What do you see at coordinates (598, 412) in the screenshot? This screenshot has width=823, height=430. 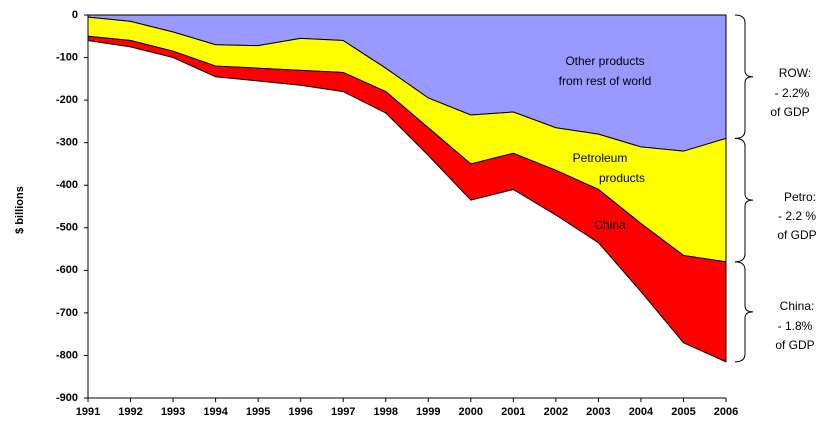 I see `x-tick-label: 2003` at bounding box center [598, 412].